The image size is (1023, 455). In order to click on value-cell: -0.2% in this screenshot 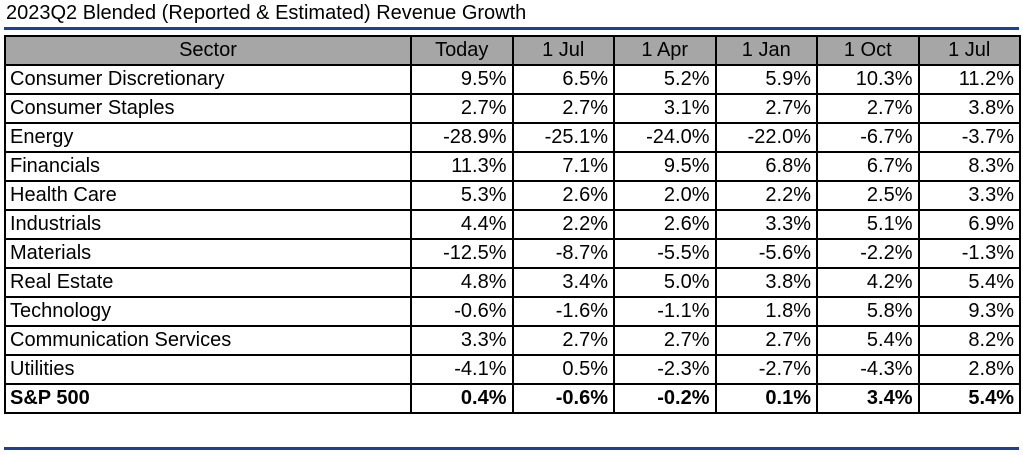, I will do `click(665, 398)`.